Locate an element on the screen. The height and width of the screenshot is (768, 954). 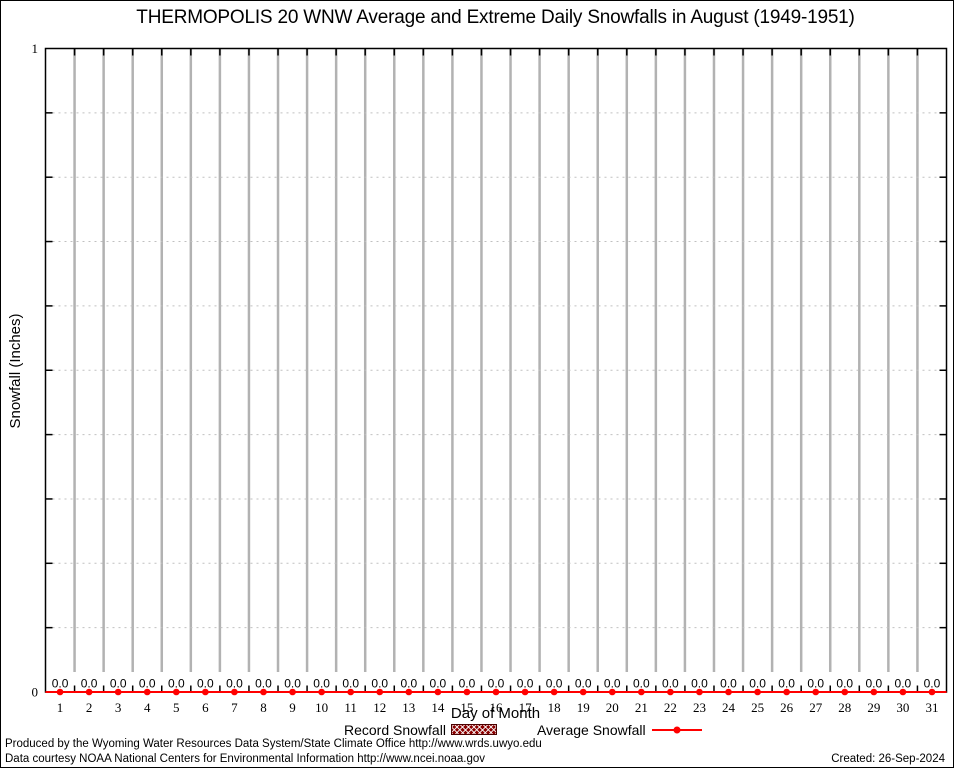
x-axis-label: Day of Month is located at coordinates (495, 713).